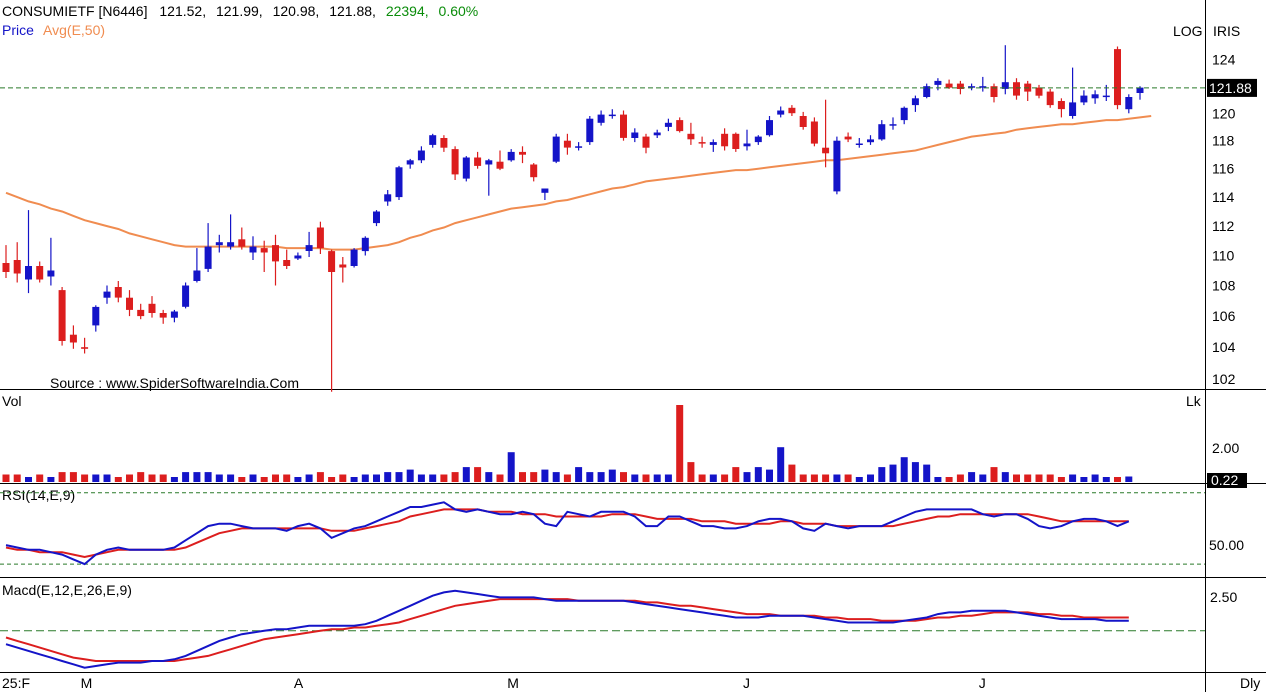  I want to click on rsi-signal-line, so click(567, 533).